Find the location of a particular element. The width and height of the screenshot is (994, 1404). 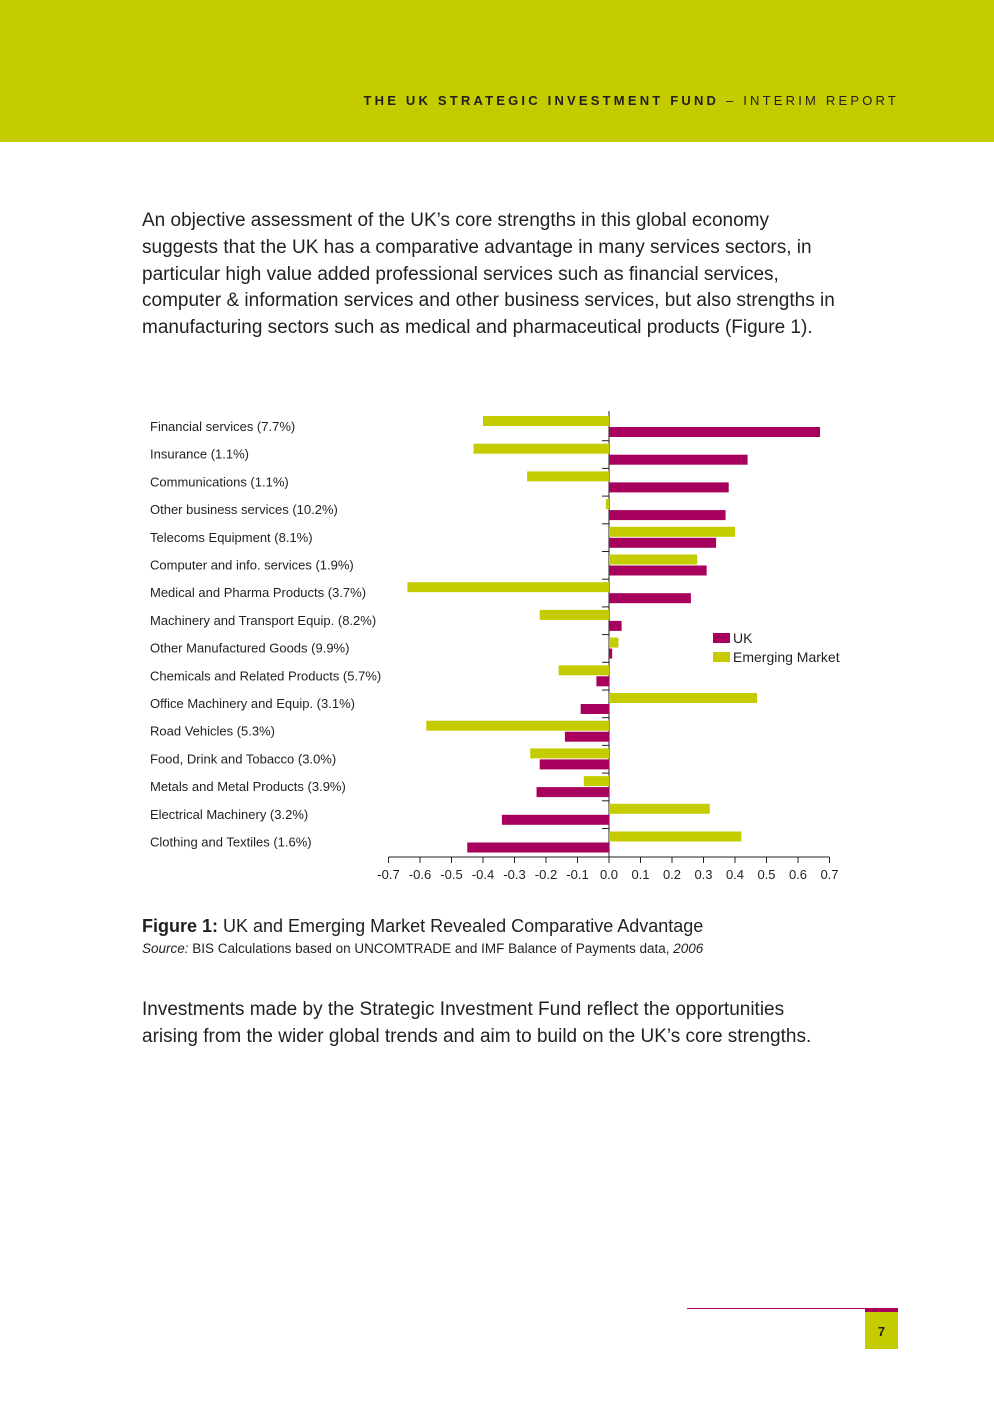

x-tick-label: 0.2 is located at coordinates (672, 874).